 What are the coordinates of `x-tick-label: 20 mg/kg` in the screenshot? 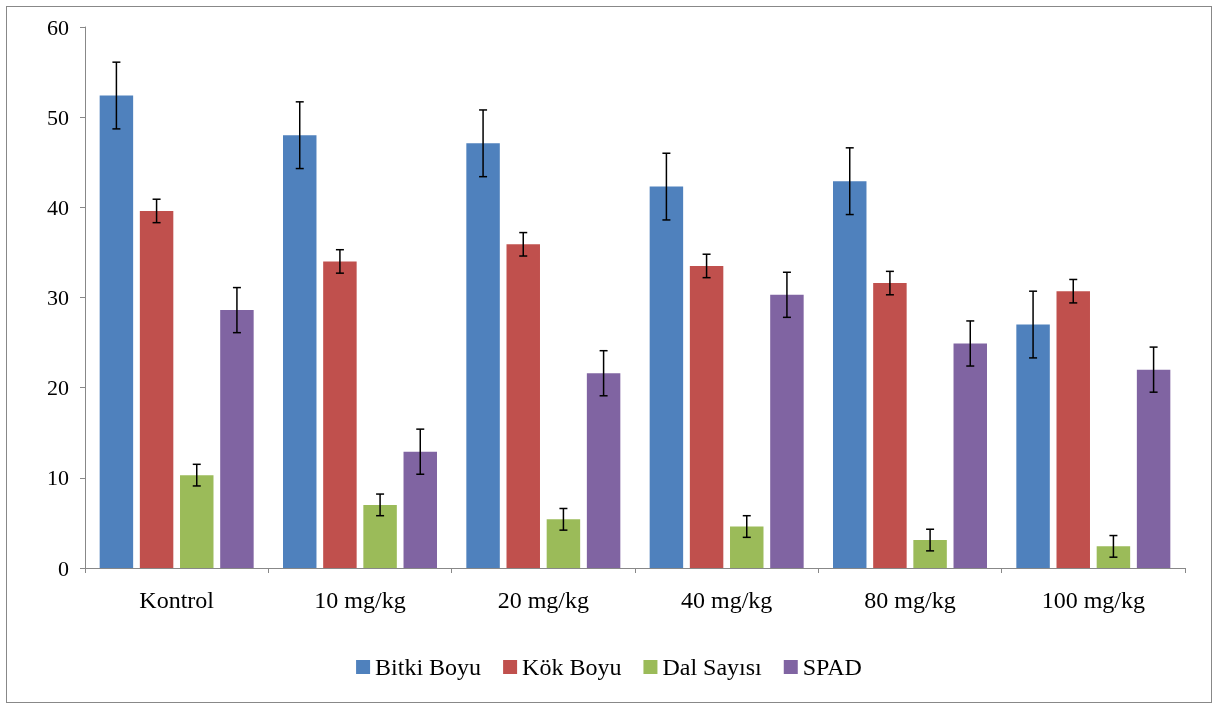 It's located at (543, 600).